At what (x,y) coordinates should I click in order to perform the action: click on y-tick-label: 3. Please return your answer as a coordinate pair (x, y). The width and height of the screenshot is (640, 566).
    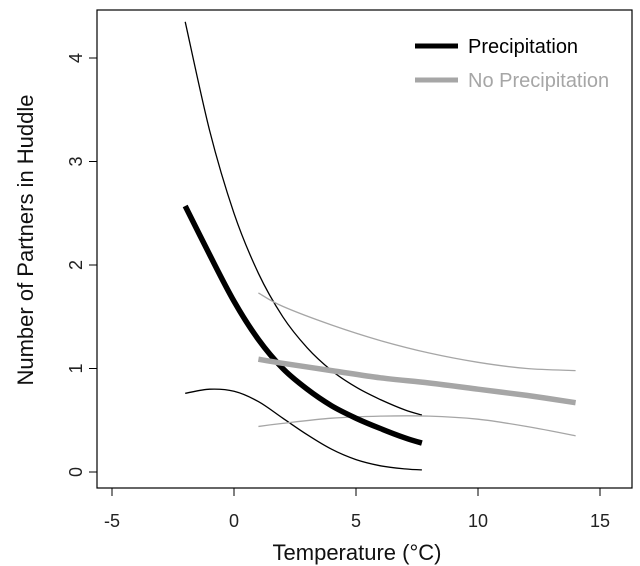
    Looking at the image, I should click on (76, 161).